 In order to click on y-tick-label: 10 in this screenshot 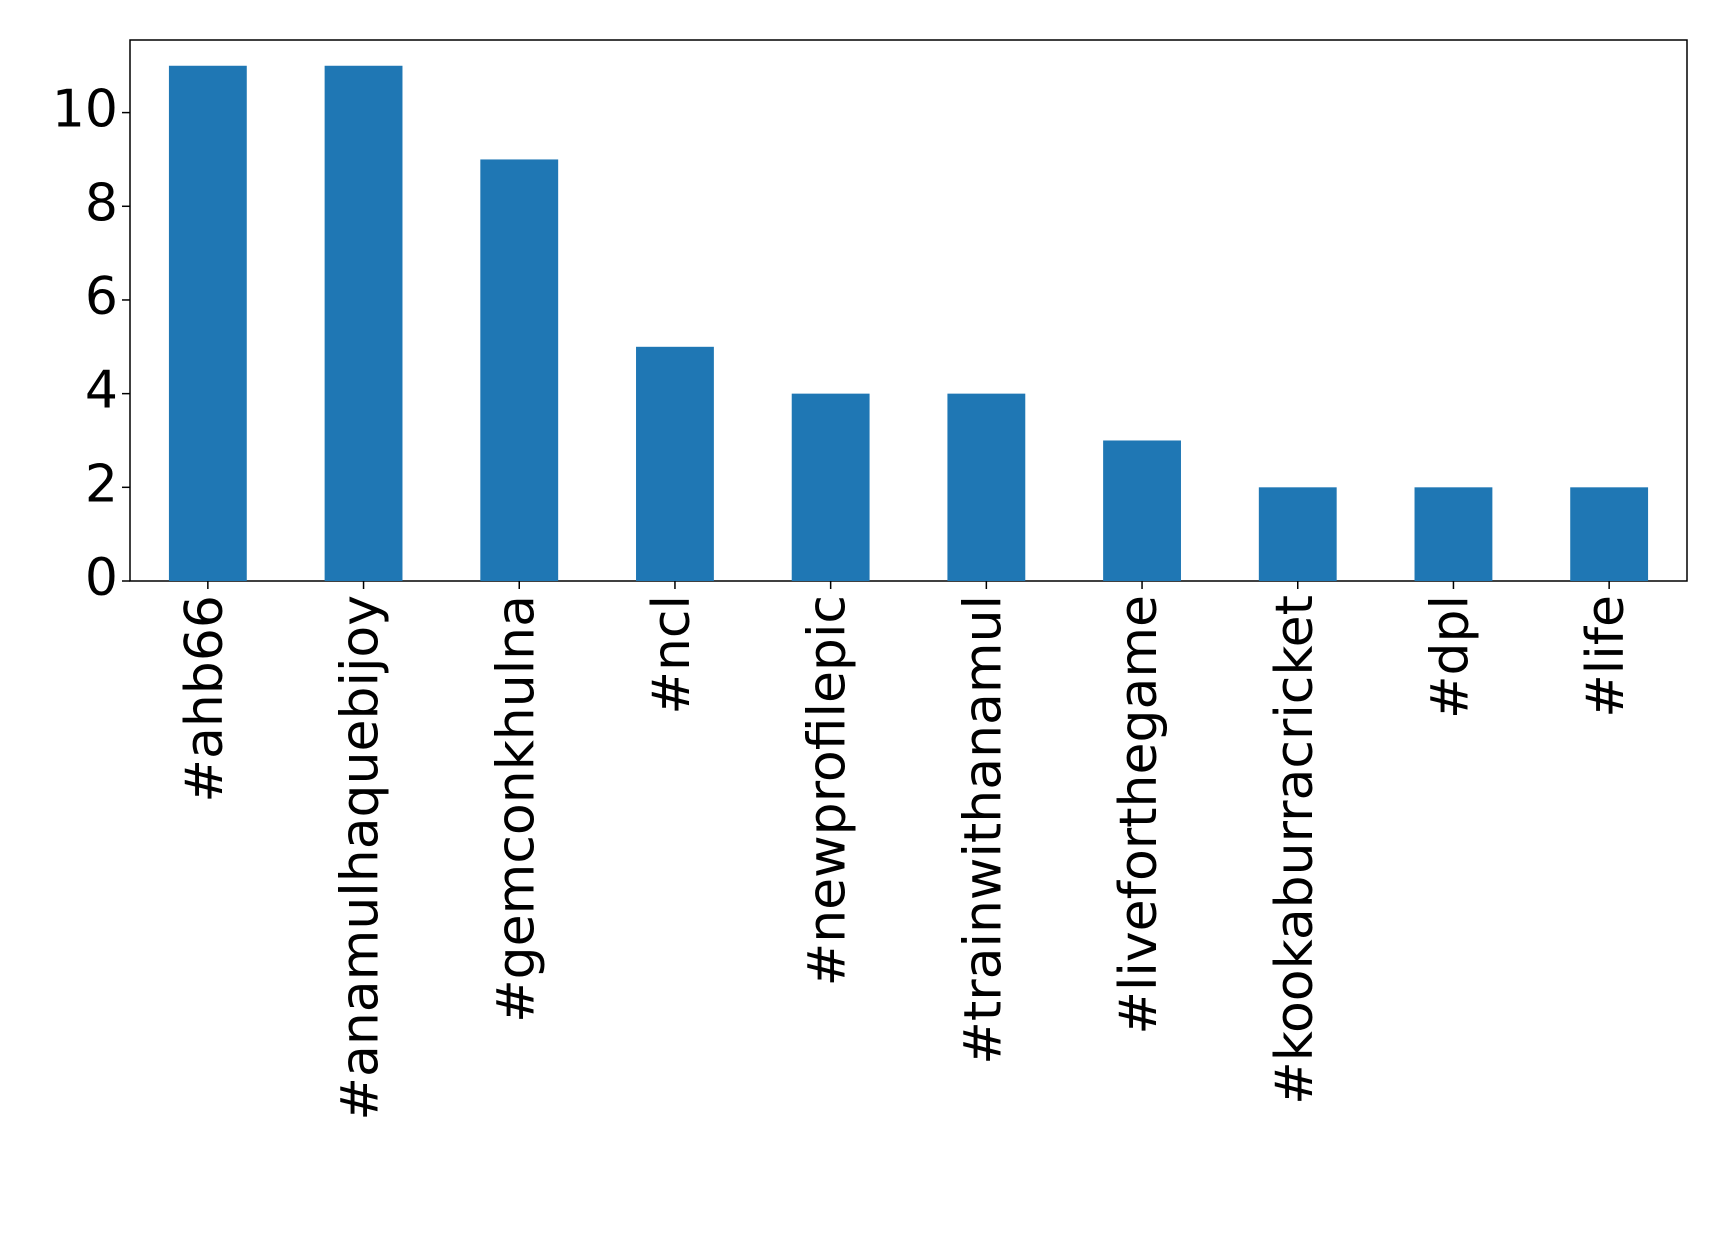, I will do `click(85, 110)`.